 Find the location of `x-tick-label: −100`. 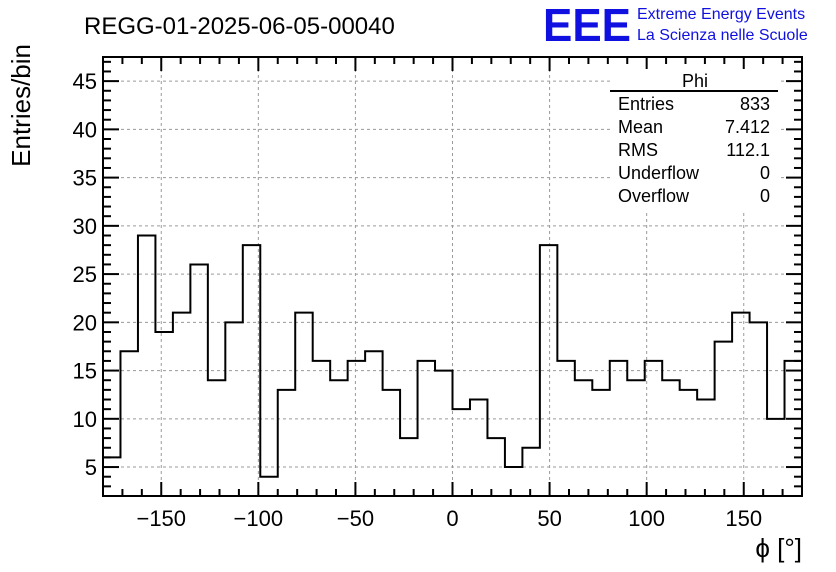

x-tick-label: −100 is located at coordinates (259, 518).